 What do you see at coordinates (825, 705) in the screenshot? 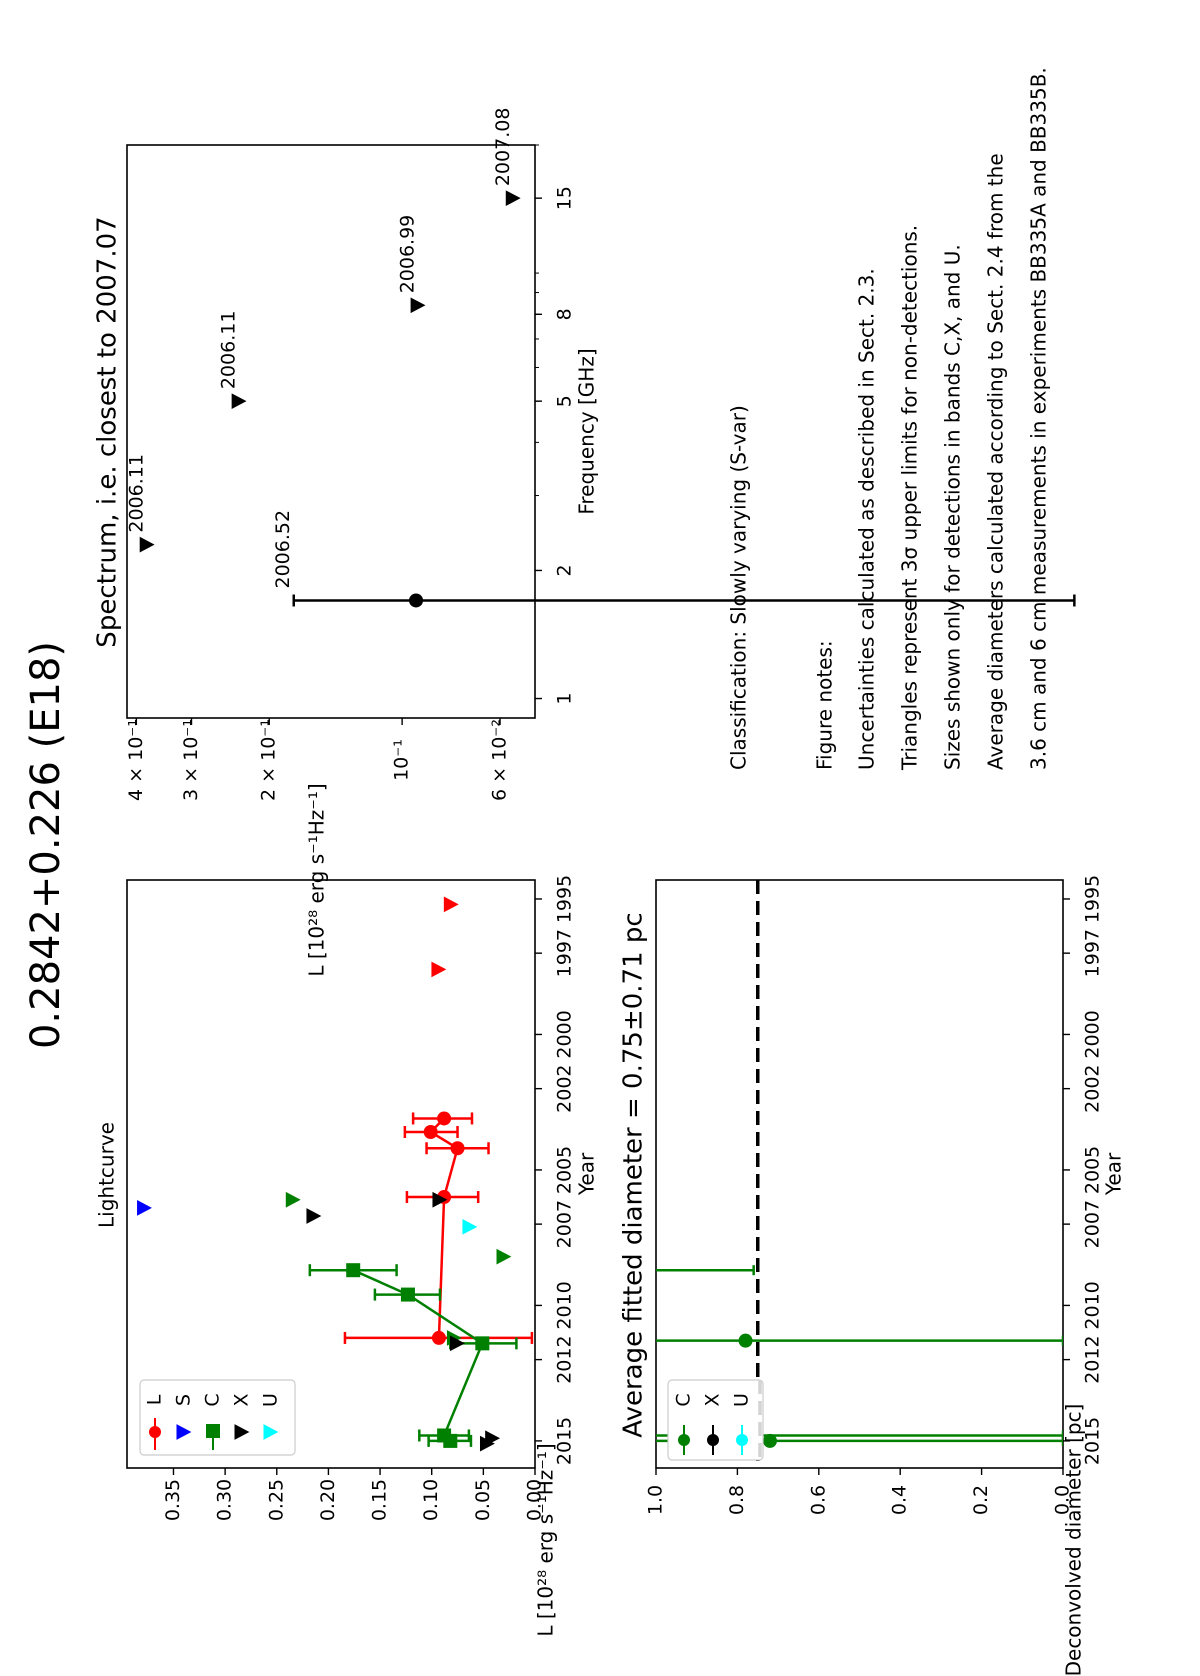
I see `notes-heading: Figure notes:` at bounding box center [825, 705].